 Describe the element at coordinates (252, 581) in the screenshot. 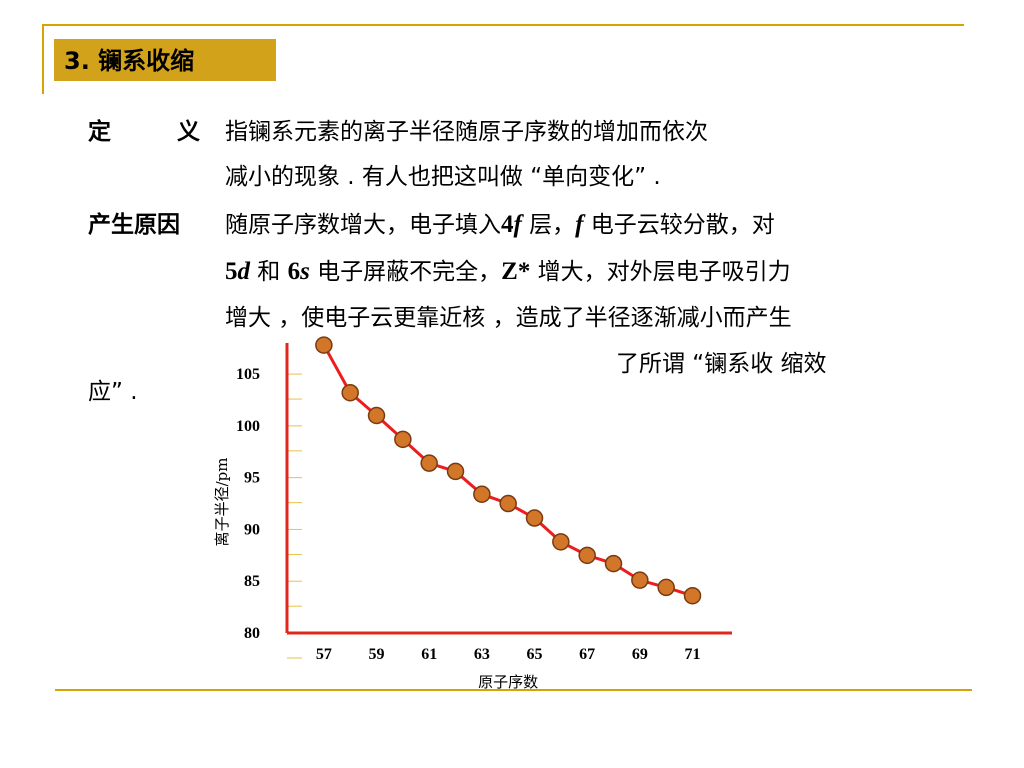

I see `y-tick-label: 85` at that location.